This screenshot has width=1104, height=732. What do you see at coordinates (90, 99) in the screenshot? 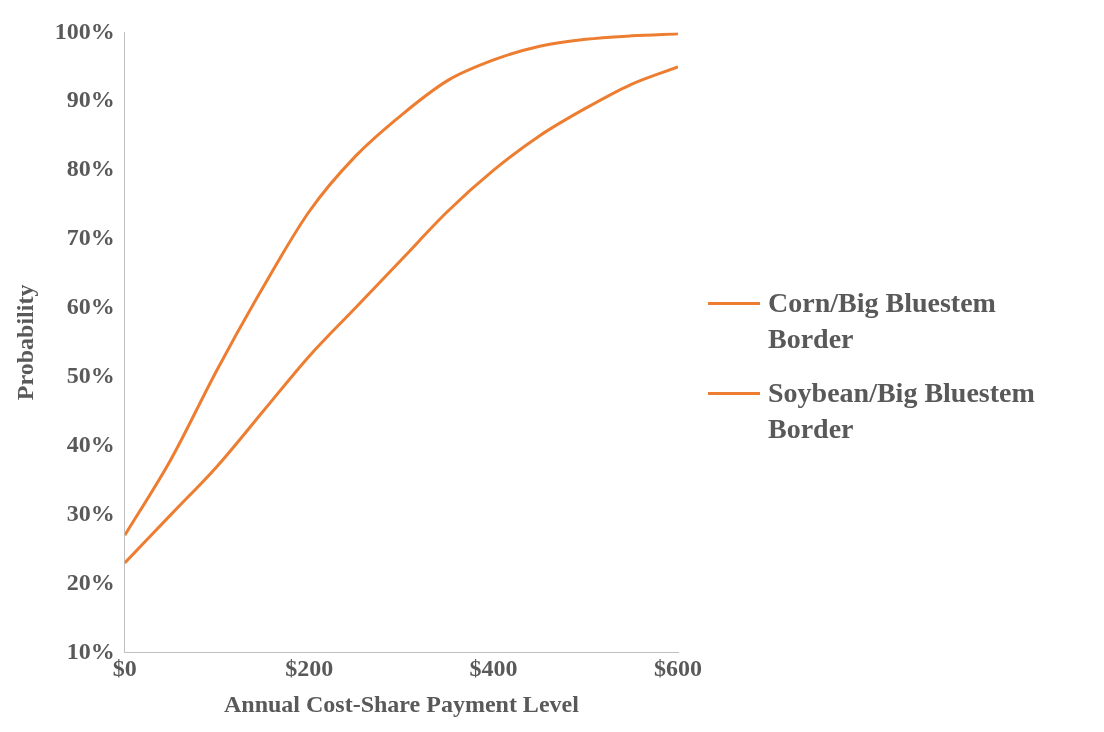
I see `y-tick-label: 90%` at bounding box center [90, 99].